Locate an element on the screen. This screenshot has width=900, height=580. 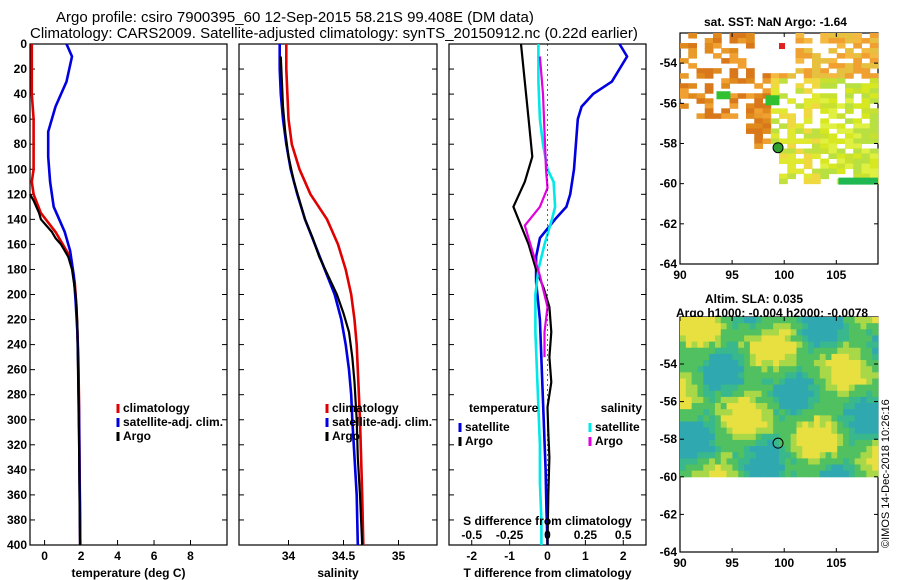
sla-map-xtick-label: 105 is located at coordinates (836, 563).